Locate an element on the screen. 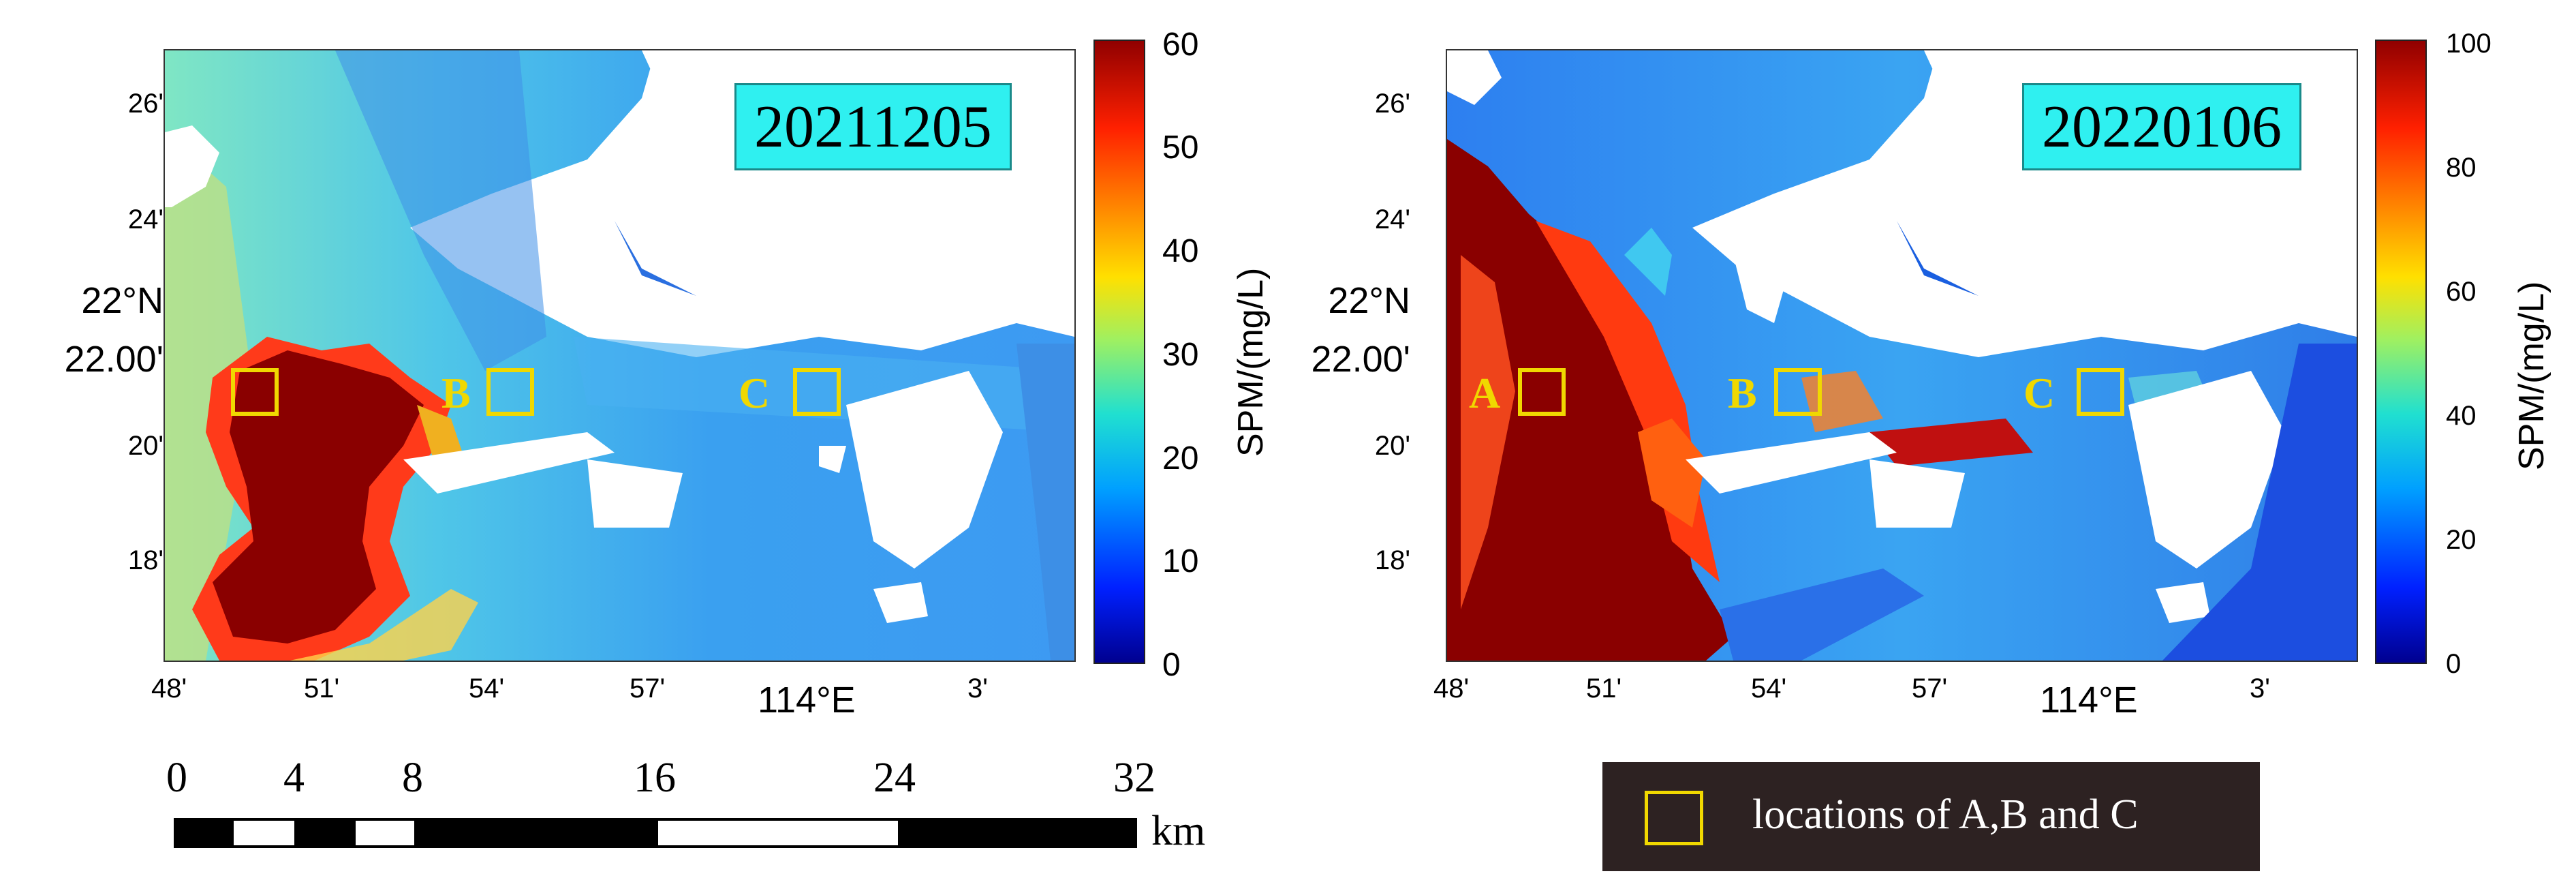  y-tick-20-right: 20' is located at coordinates (1392, 446).